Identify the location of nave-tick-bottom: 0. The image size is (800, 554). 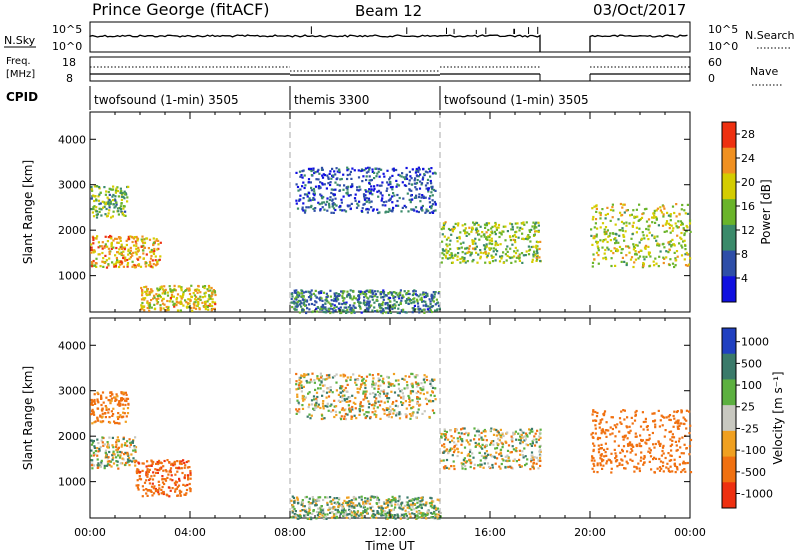
(711, 78).